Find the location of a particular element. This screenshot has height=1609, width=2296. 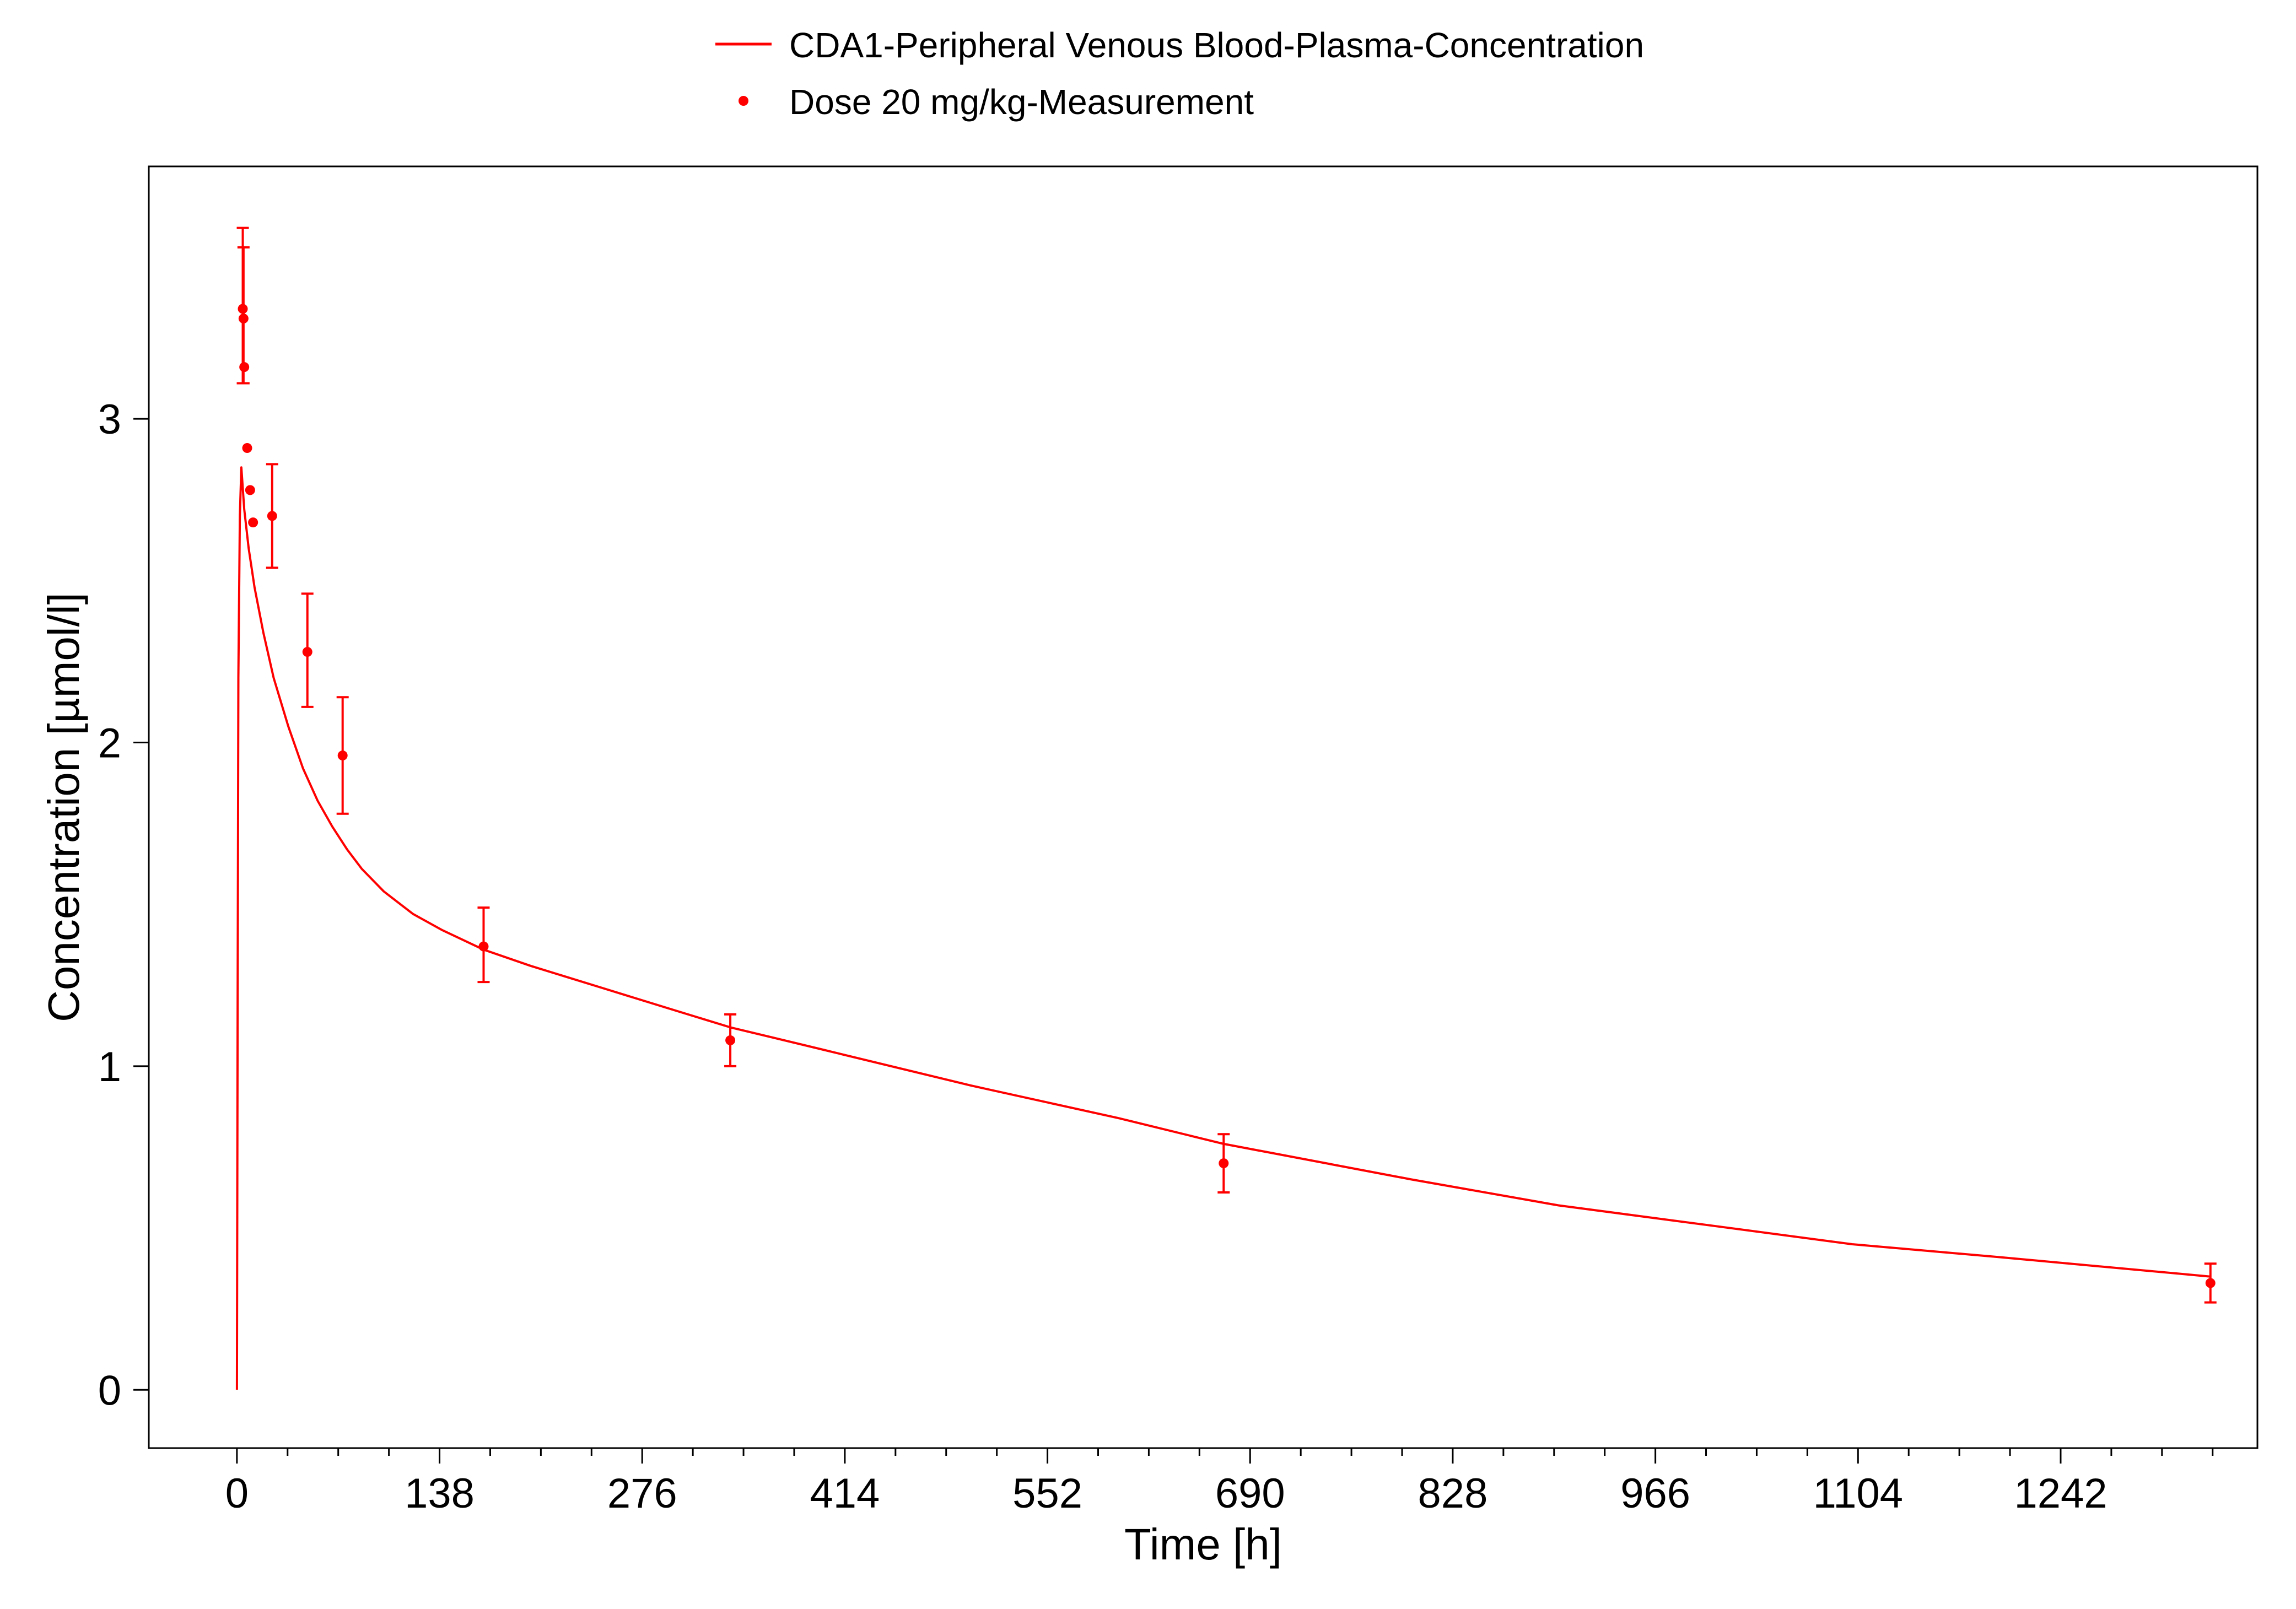

x-tick-label: 552 is located at coordinates (1047, 1493).